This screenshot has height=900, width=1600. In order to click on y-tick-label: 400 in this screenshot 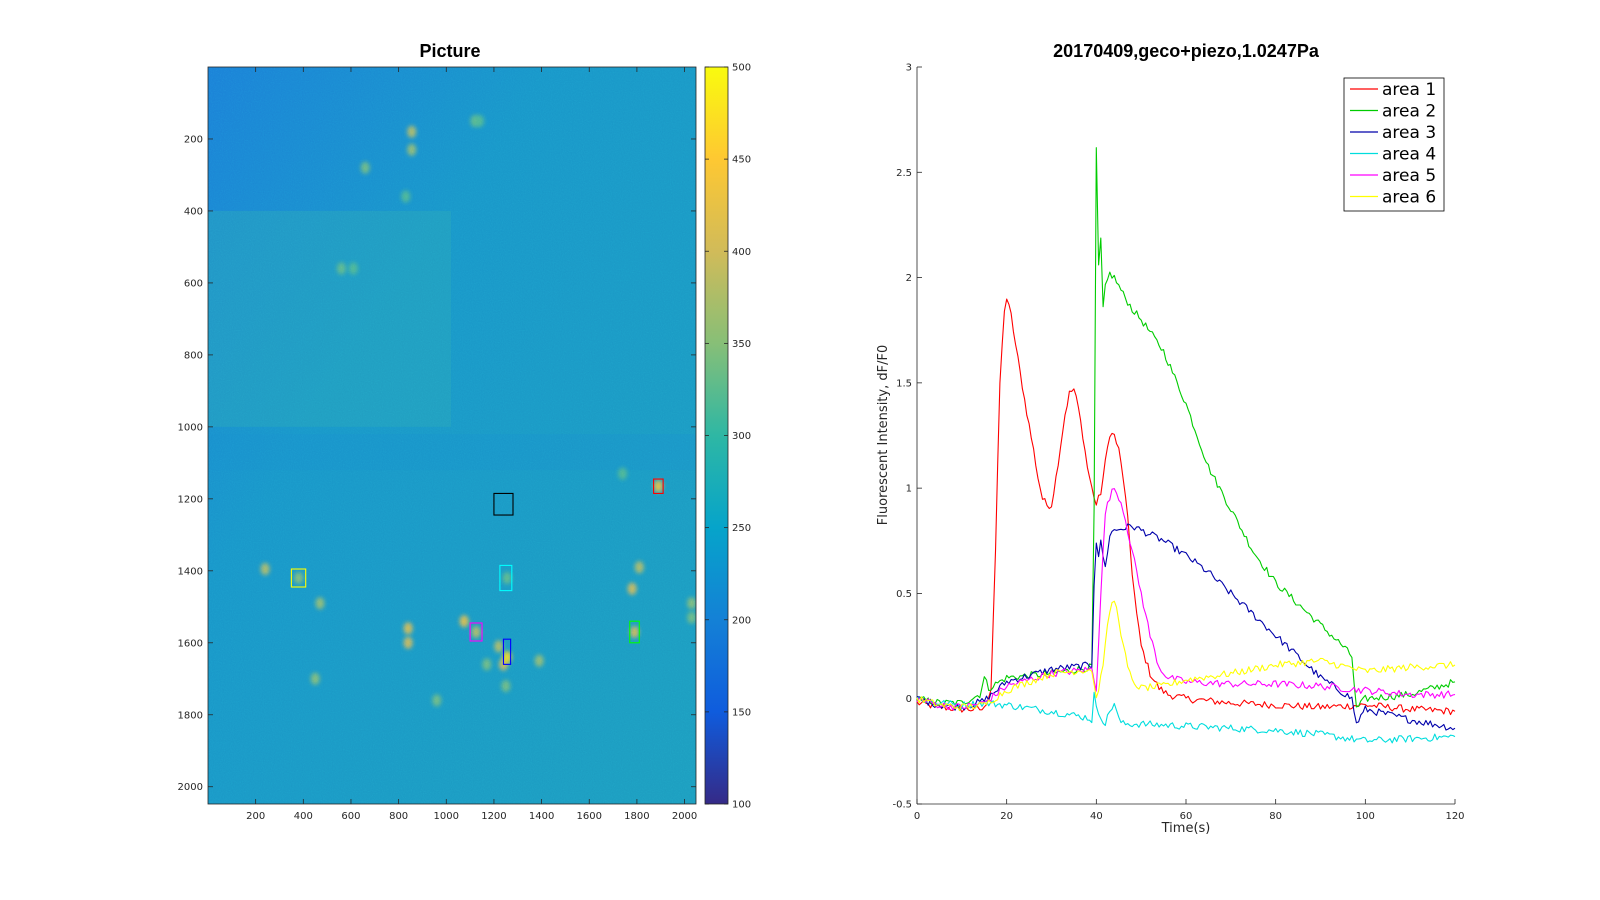, I will do `click(193, 211)`.